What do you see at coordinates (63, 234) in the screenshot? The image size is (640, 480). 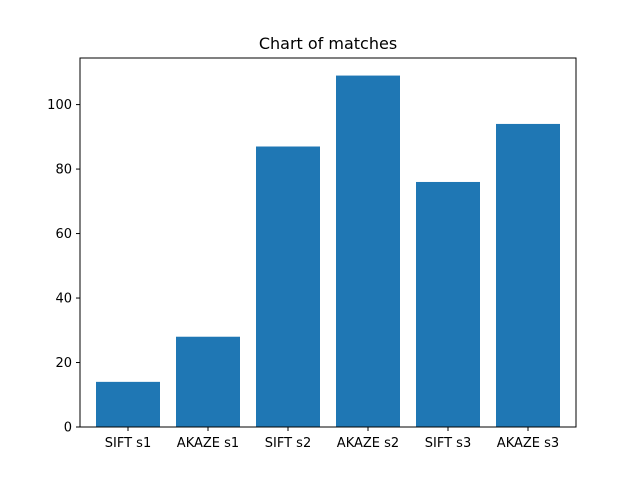 I see `y-tick-label: 60` at bounding box center [63, 234].